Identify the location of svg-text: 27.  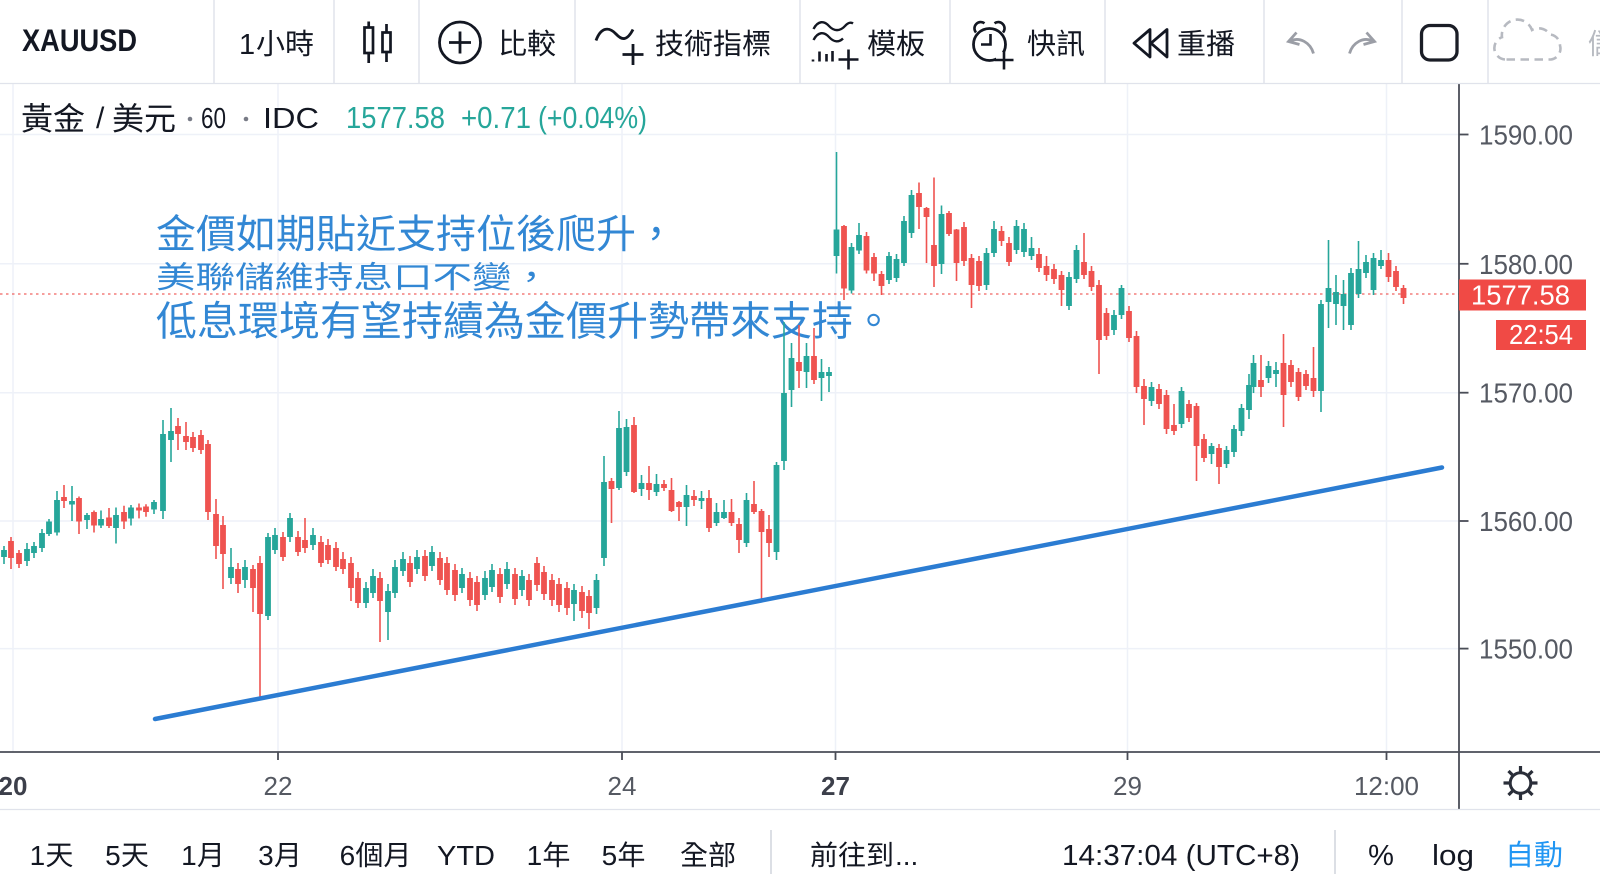
(835, 786).